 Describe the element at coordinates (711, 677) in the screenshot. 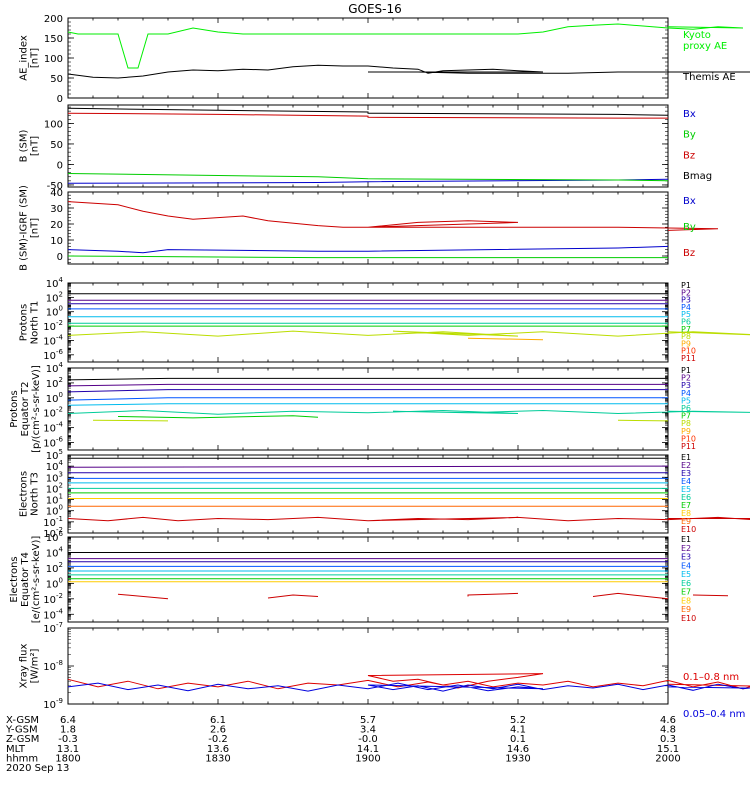

I see `legend-entry: 0.1–0.8 nm` at that location.